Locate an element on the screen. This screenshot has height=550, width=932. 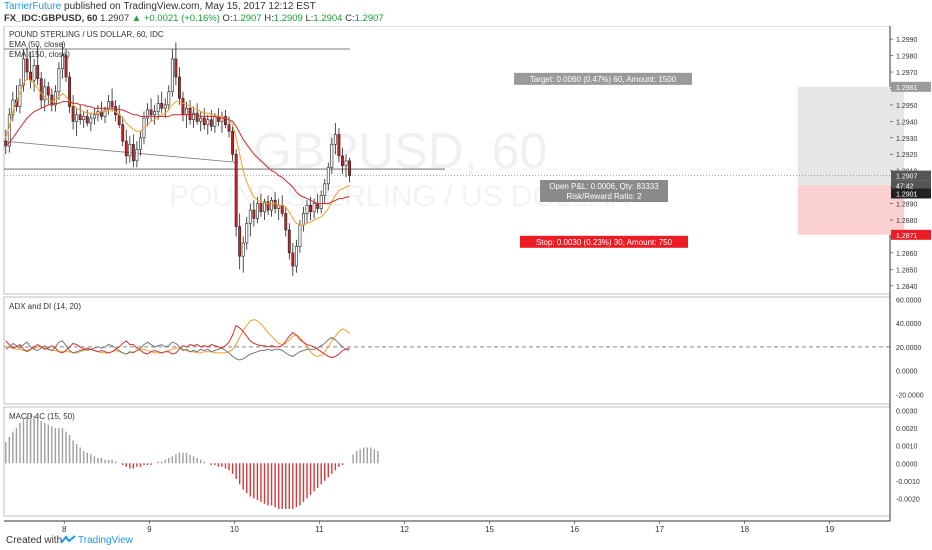
macd-tick-label: -0.0020 is located at coordinates (908, 499).